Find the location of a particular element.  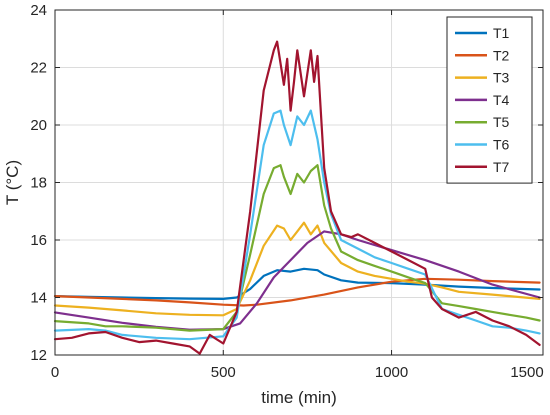

legend-label-t1: T1 is located at coordinates (501, 33).